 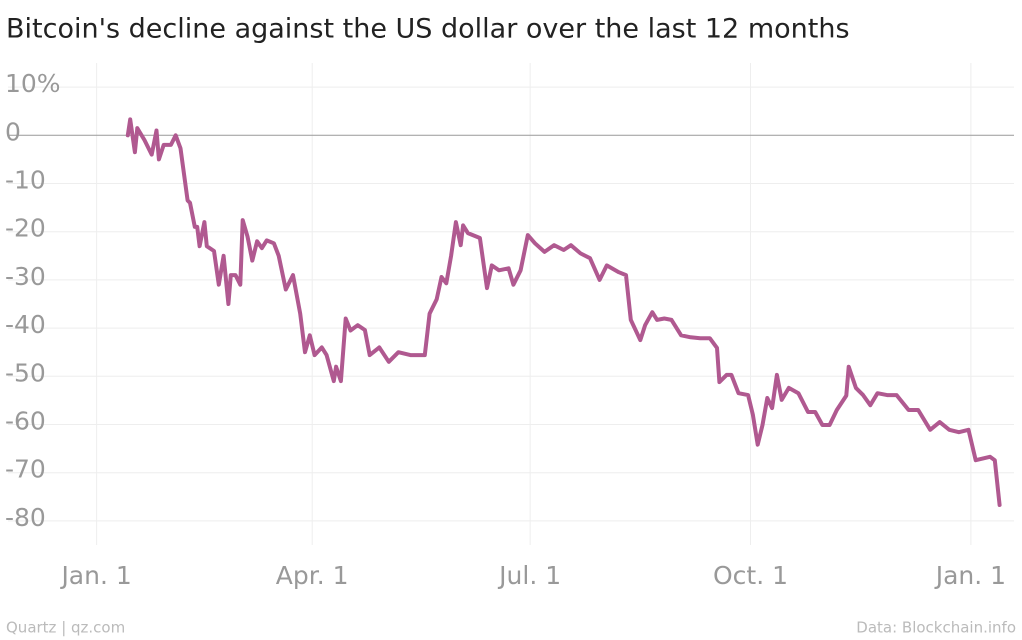 I want to click on y-tick-label: -30, so click(x=25, y=276).